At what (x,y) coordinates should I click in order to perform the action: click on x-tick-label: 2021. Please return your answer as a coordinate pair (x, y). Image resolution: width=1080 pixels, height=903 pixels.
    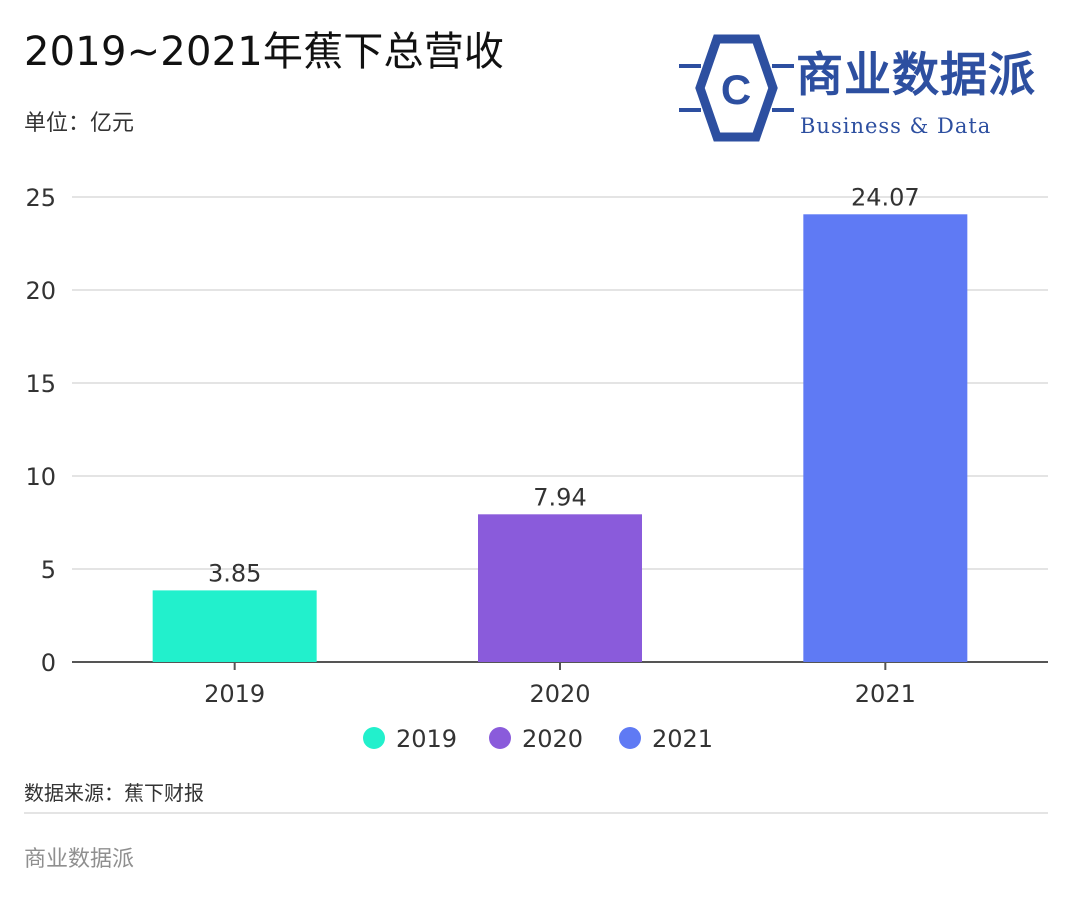
    Looking at the image, I should click on (885, 694).